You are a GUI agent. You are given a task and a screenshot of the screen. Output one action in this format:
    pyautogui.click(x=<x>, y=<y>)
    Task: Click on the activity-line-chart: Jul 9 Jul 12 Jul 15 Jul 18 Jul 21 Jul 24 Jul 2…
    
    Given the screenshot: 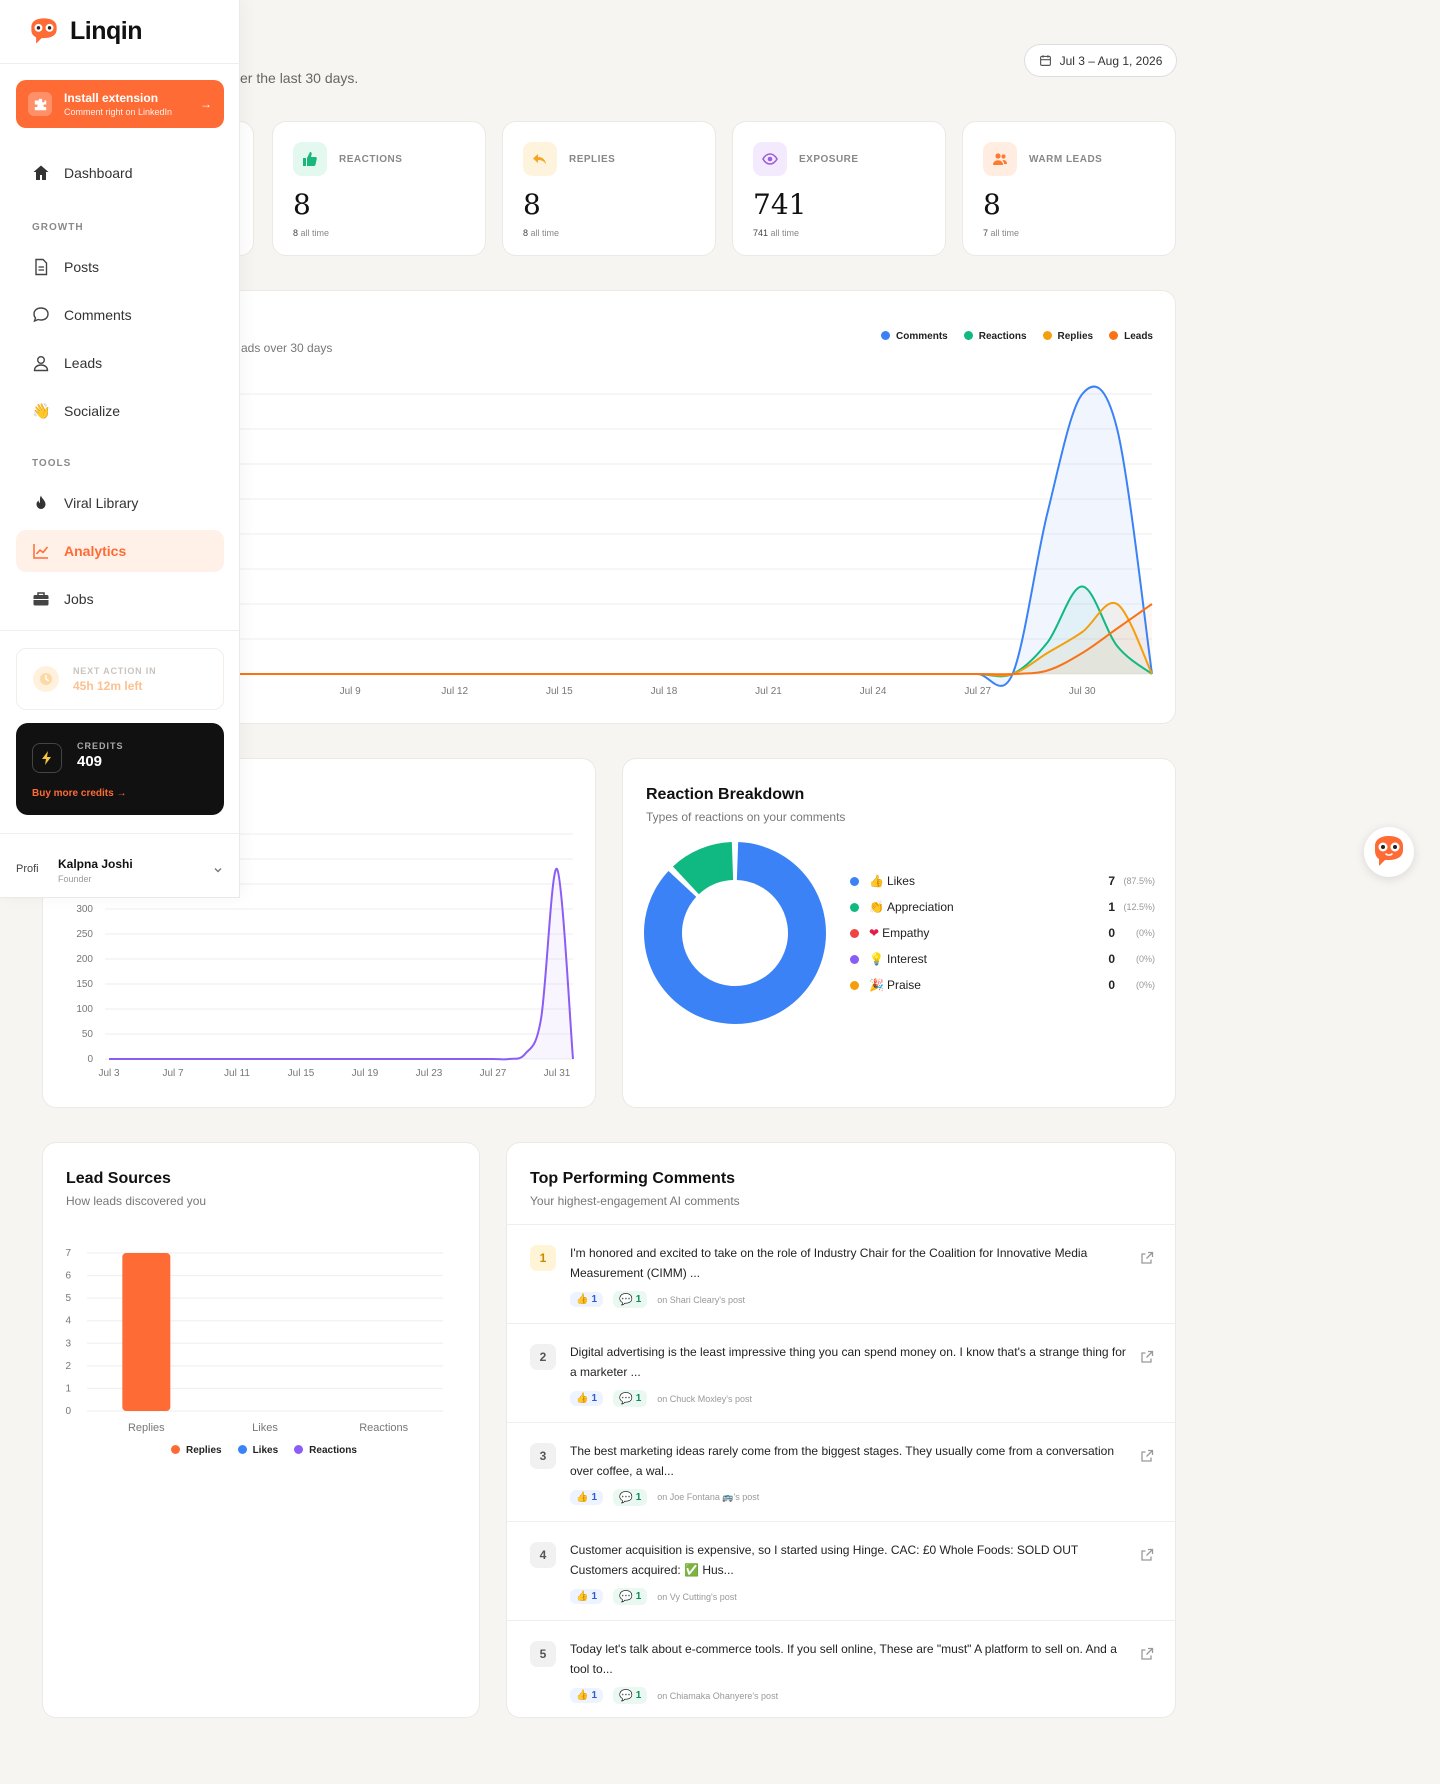 What is the action you would take?
    pyautogui.click(x=667, y=541)
    